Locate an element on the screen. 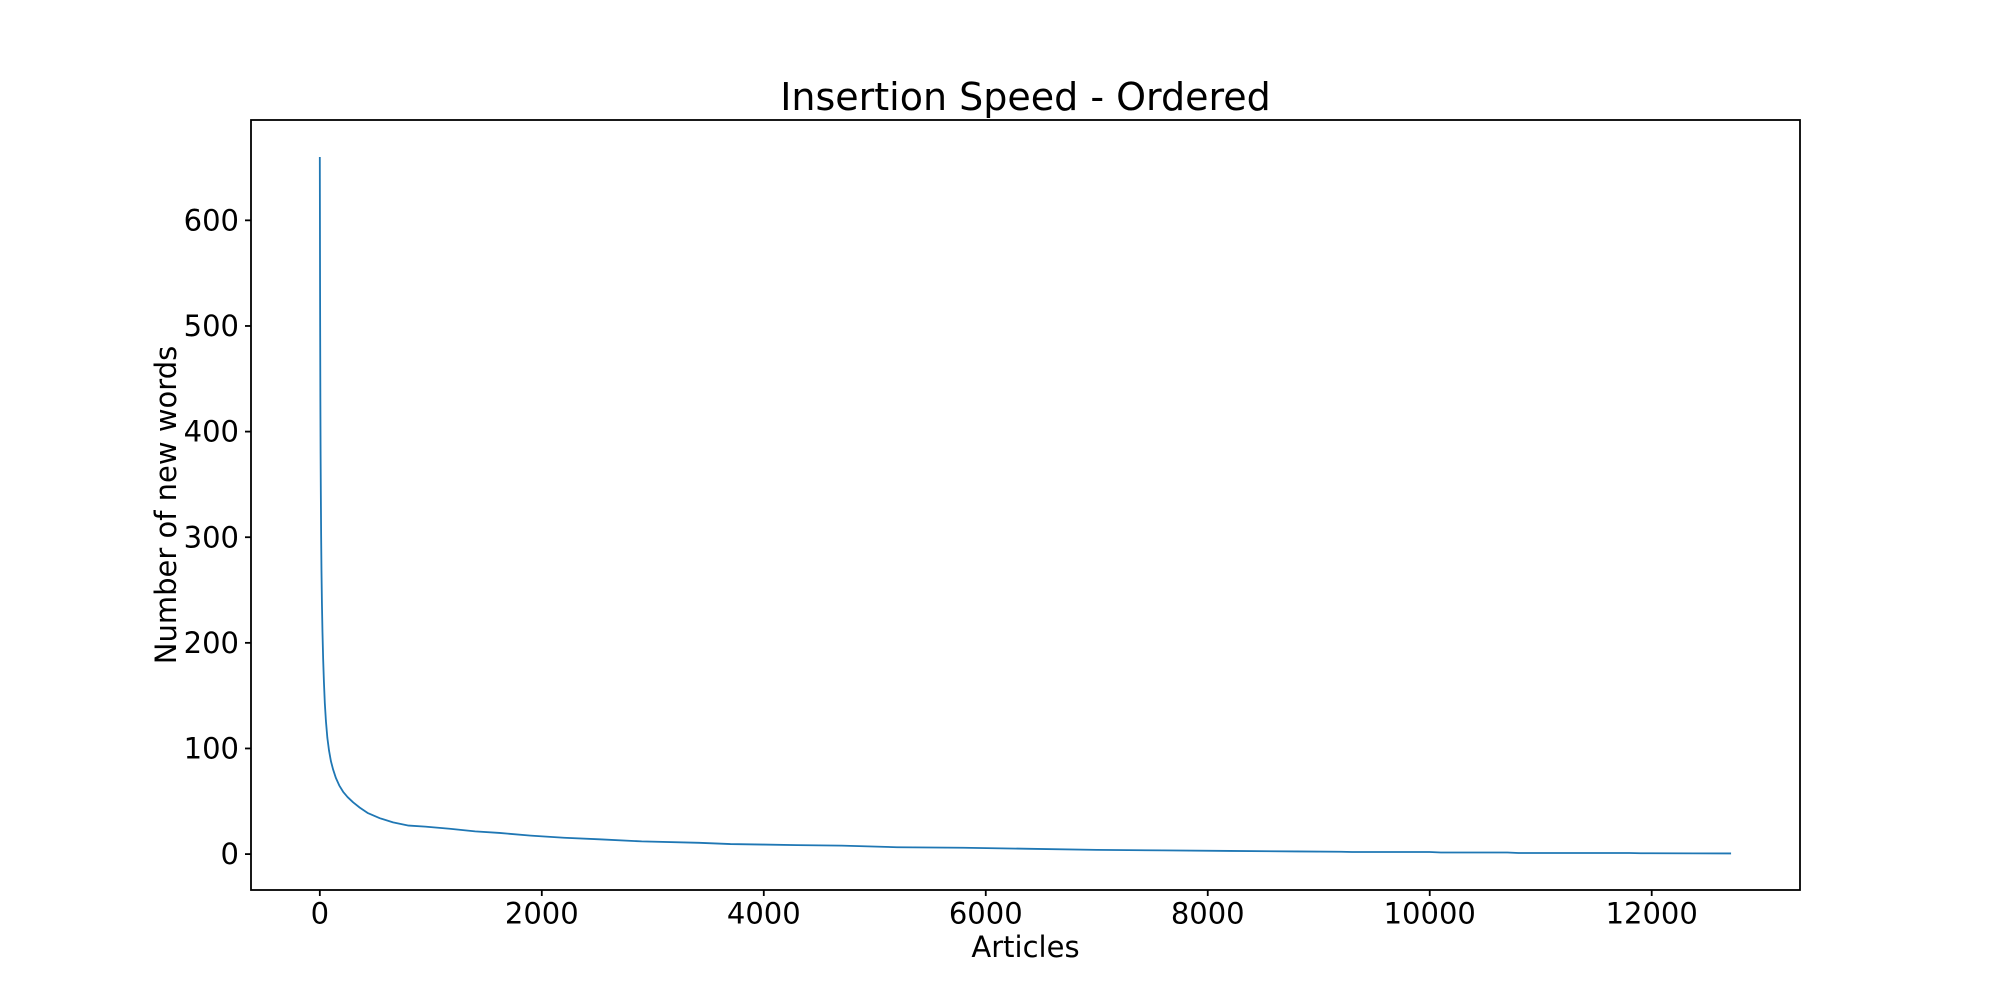  y-tick-label: 400 is located at coordinates (211, 432).